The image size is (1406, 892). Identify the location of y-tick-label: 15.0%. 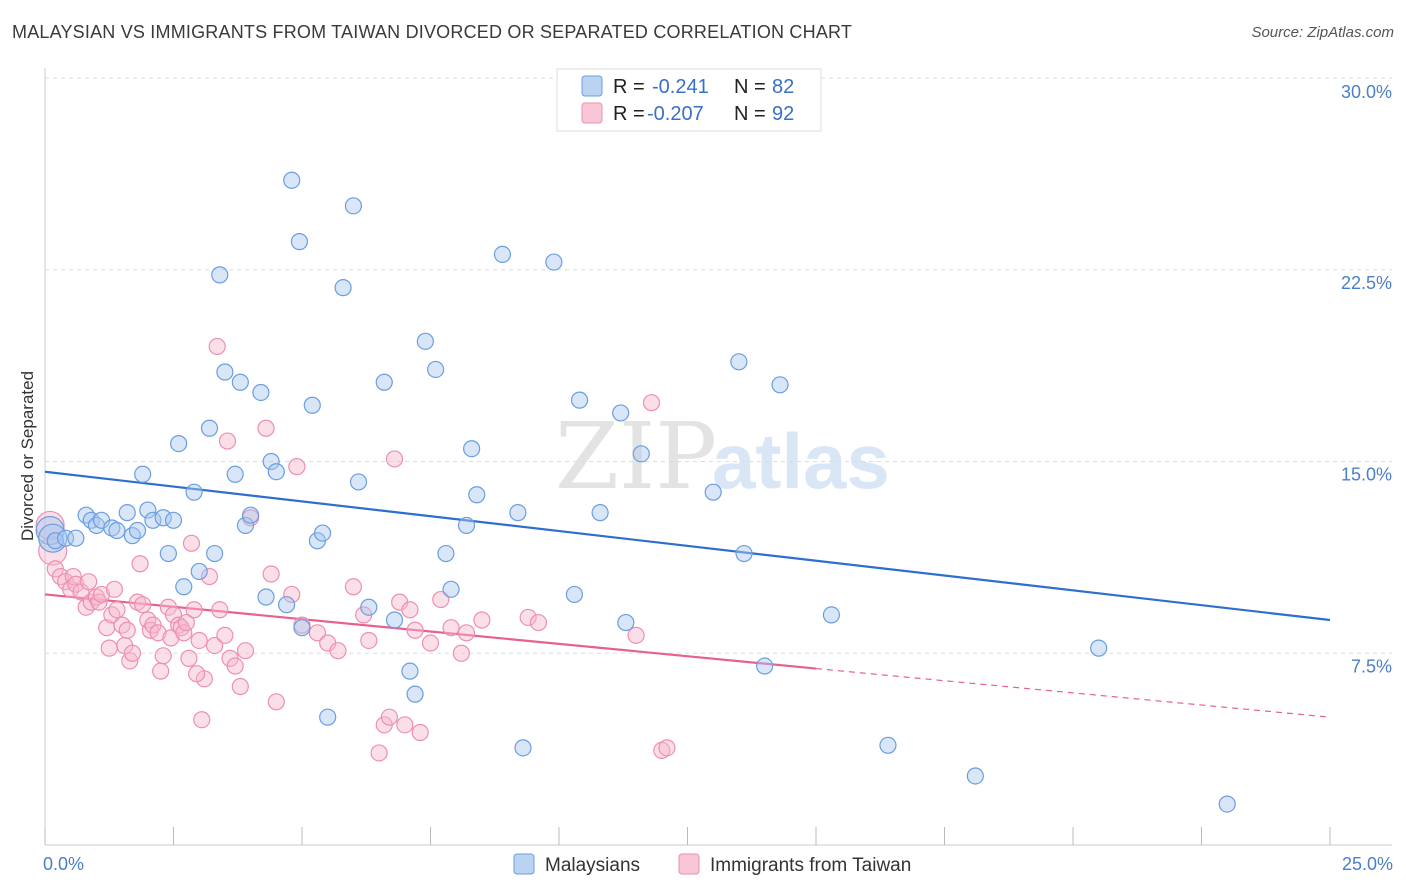
(1366, 475).